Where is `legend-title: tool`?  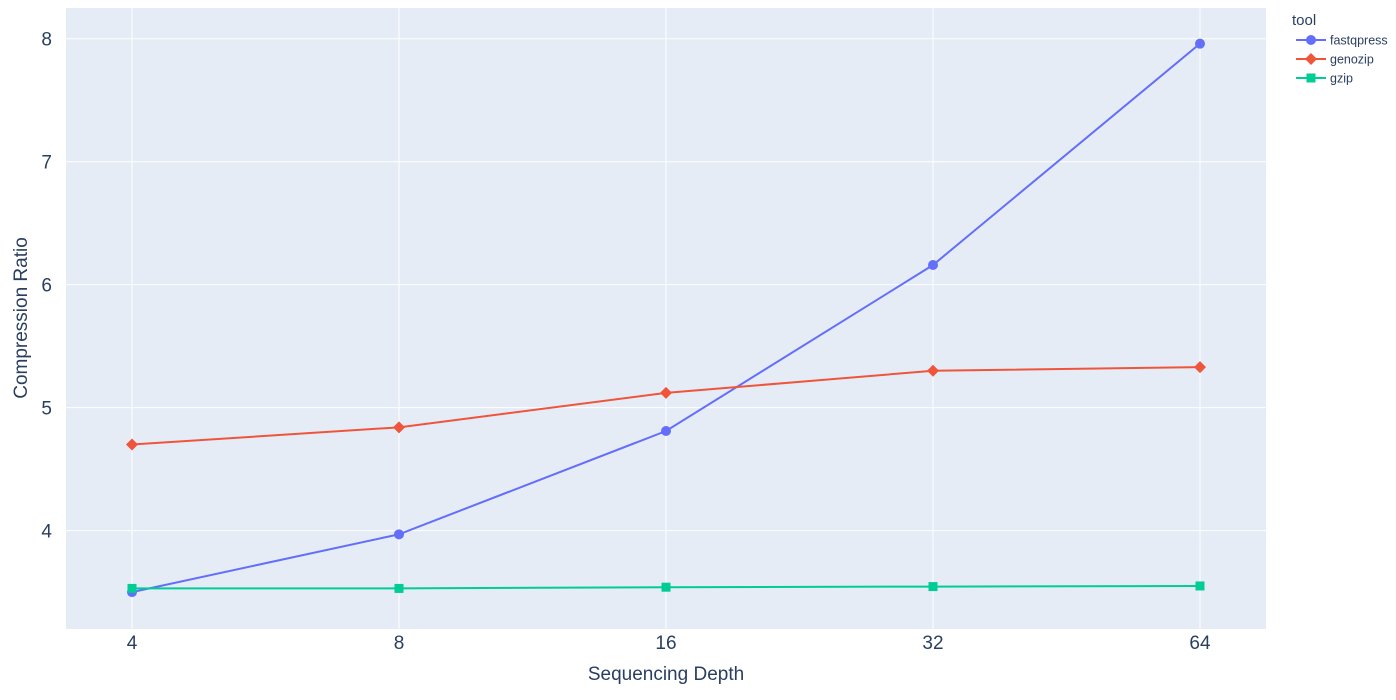 legend-title: tool is located at coordinates (1304, 20).